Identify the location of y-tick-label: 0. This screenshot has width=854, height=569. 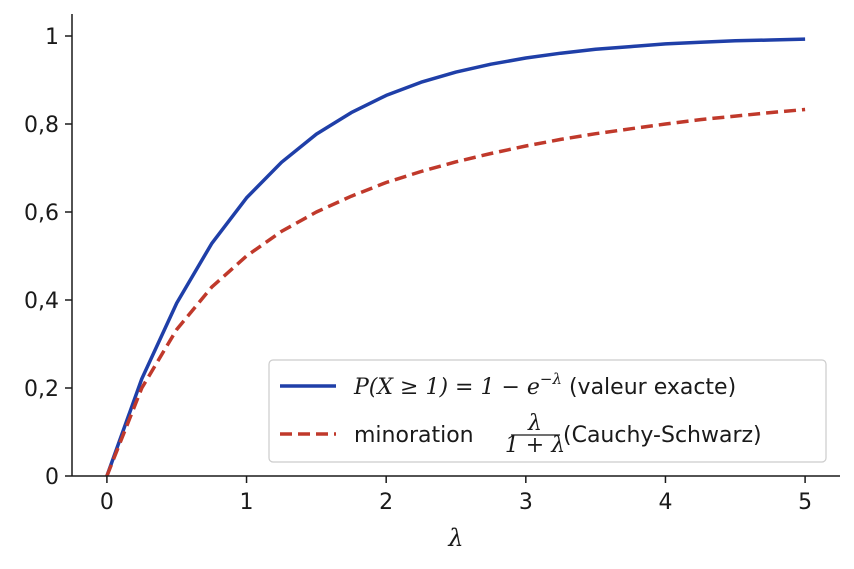
(52, 477).